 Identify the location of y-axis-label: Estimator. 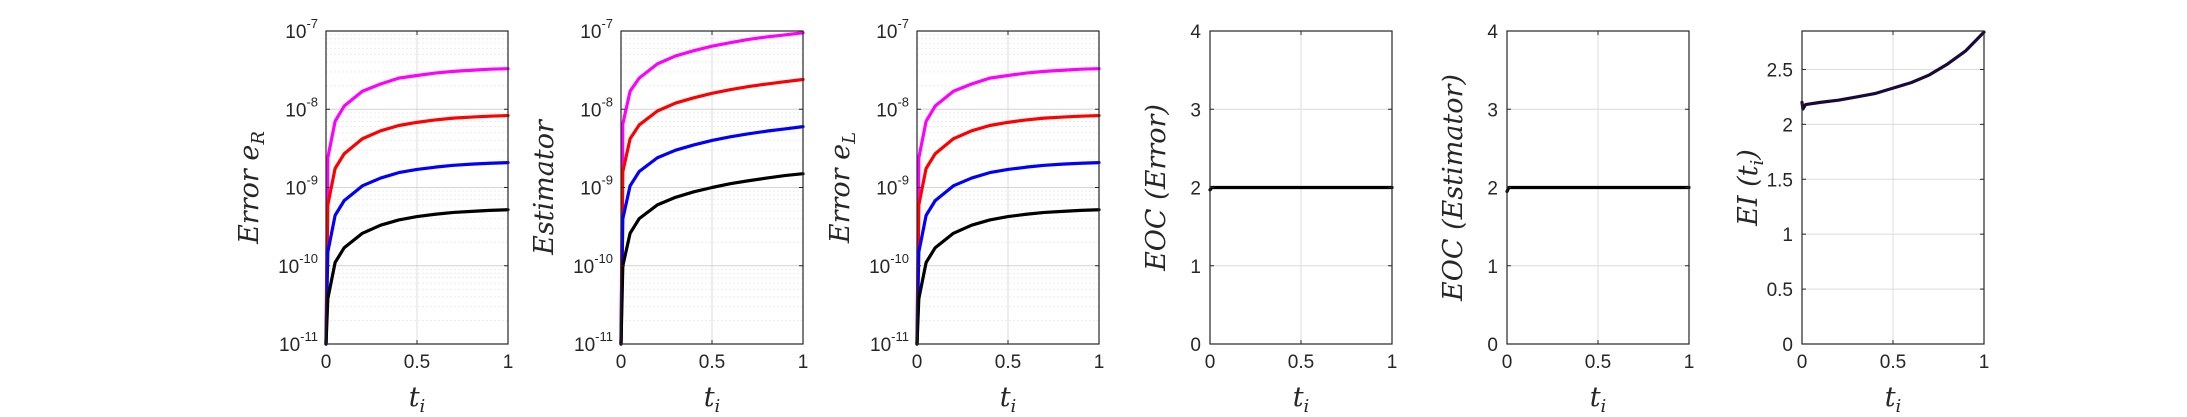
(544, 187).